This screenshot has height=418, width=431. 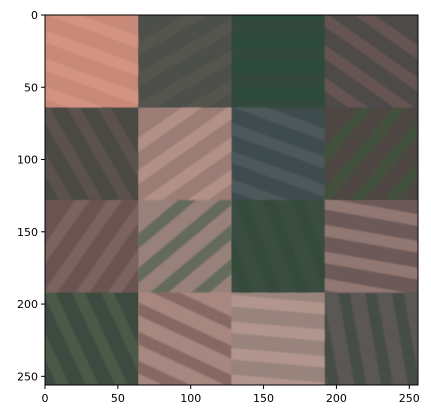 What do you see at coordinates (27, 160) in the screenshot?
I see `y-tick-label: 100` at bounding box center [27, 160].